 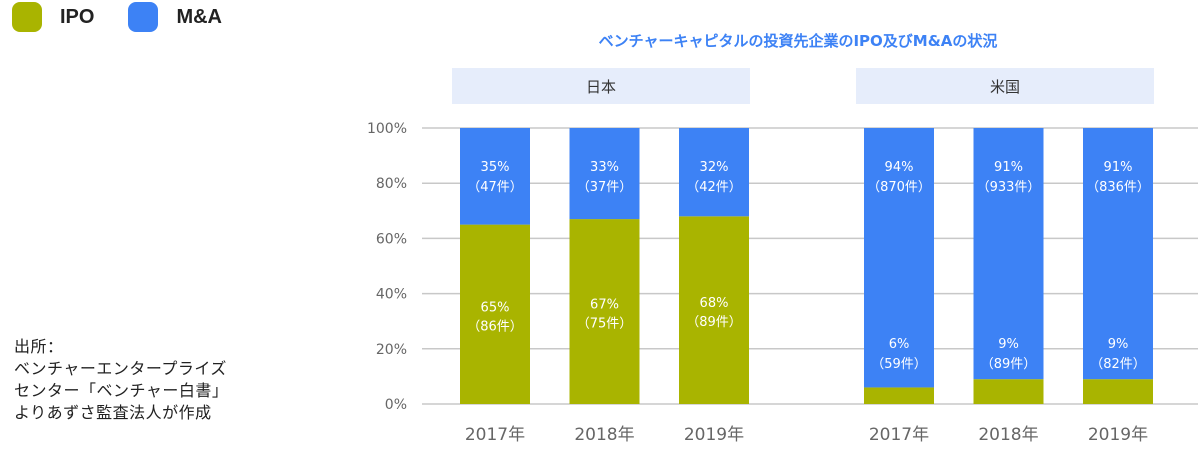 What do you see at coordinates (1009, 187) in the screenshot?
I see `data-label-count: （933件）` at bounding box center [1009, 187].